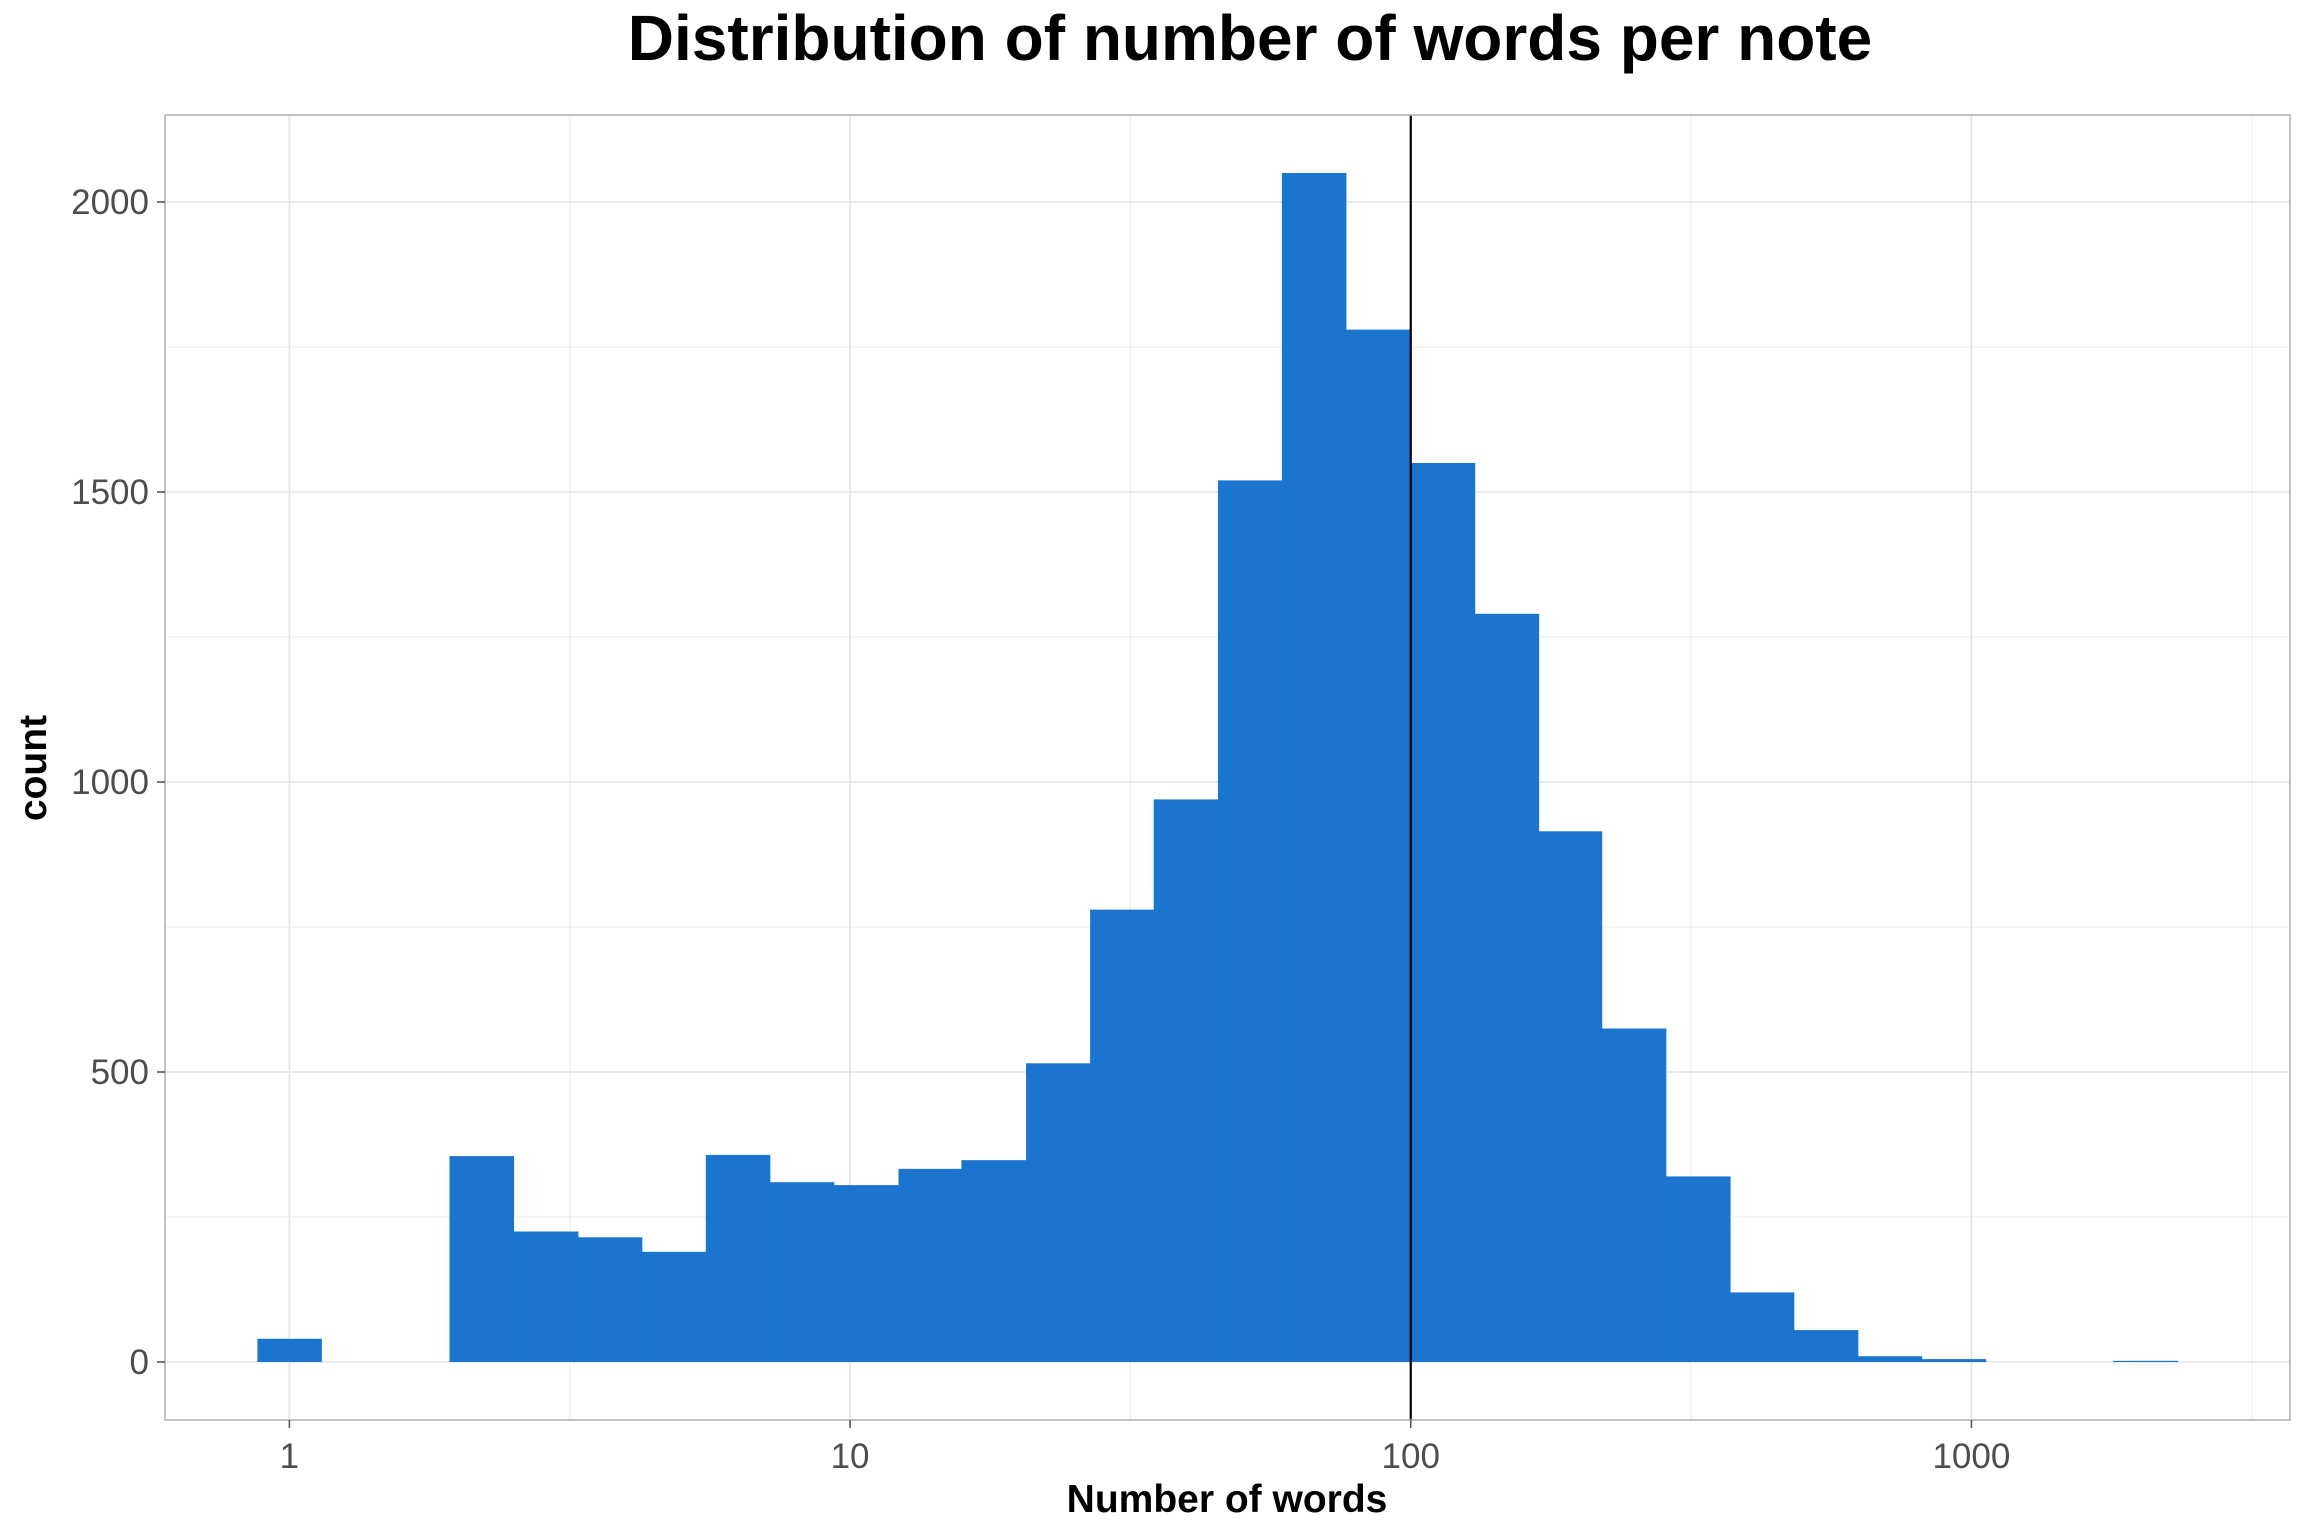 This screenshot has height=1536, width=2304. Describe the element at coordinates (850, 1456) in the screenshot. I see `x-tick-label: 10` at that location.